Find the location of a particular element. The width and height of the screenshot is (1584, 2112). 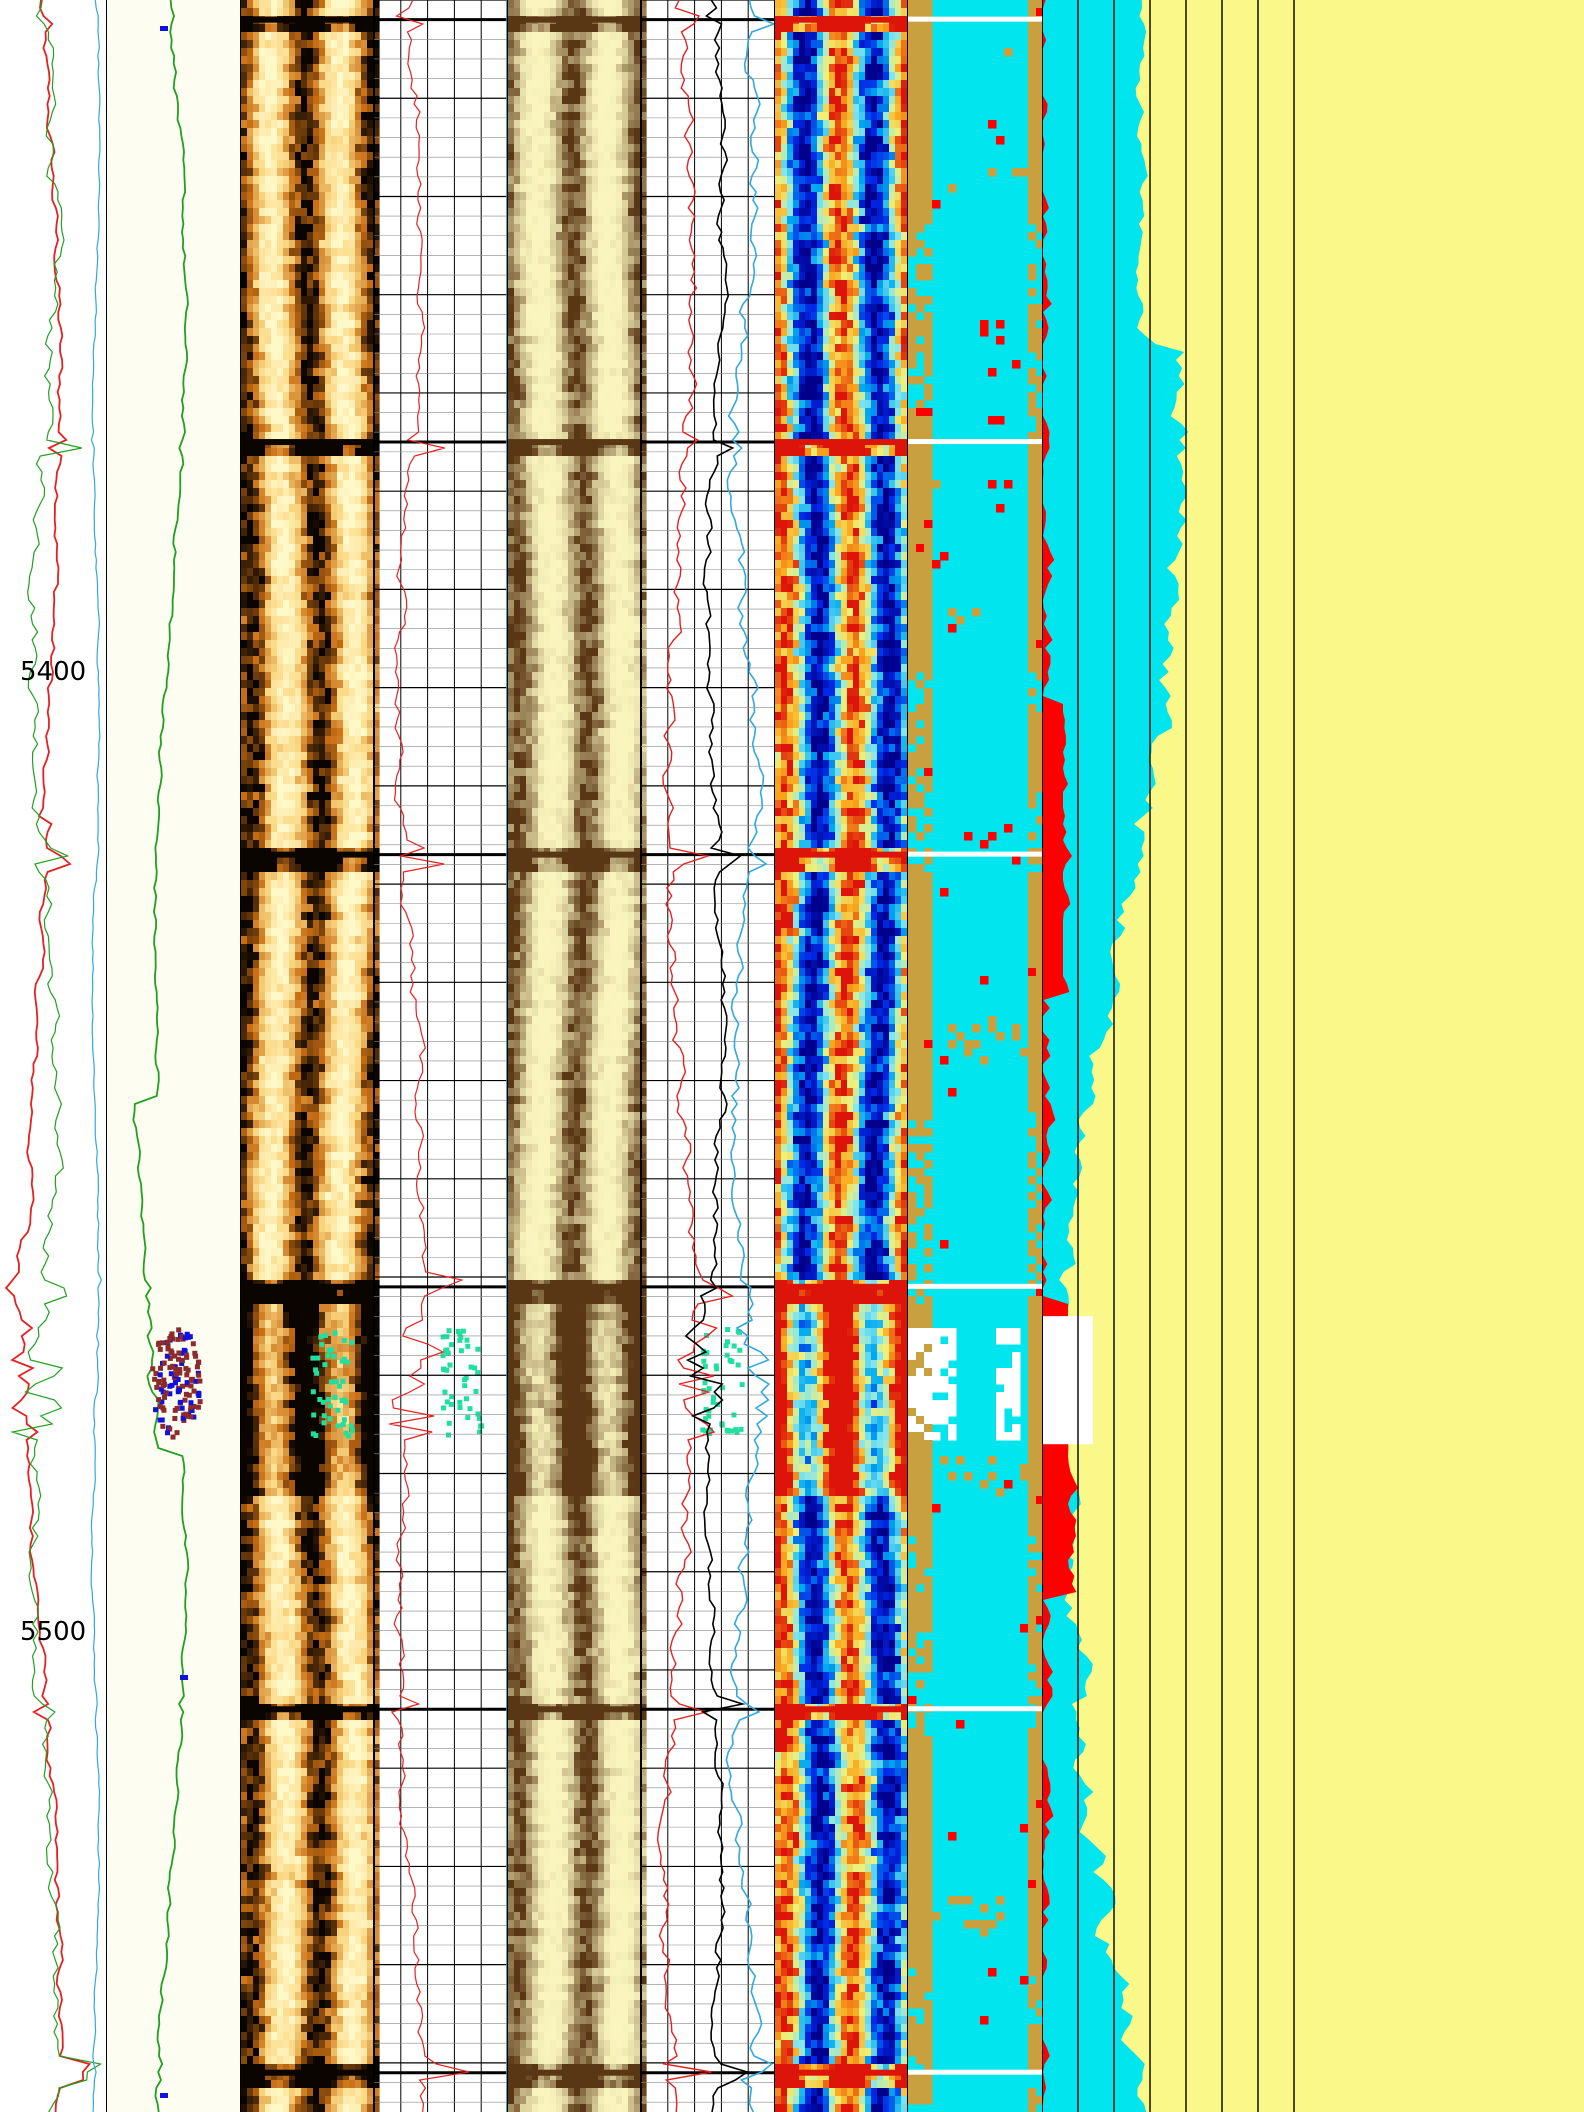

track-6-blue-curve is located at coordinates (751, 1056).